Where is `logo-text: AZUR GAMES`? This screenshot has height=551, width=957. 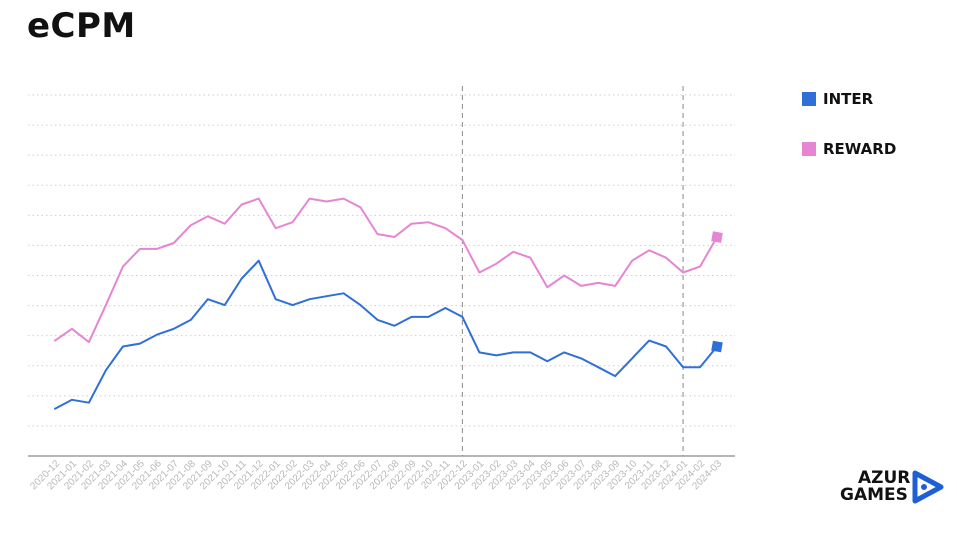 logo-text: AZUR GAMES is located at coordinates (875, 487).